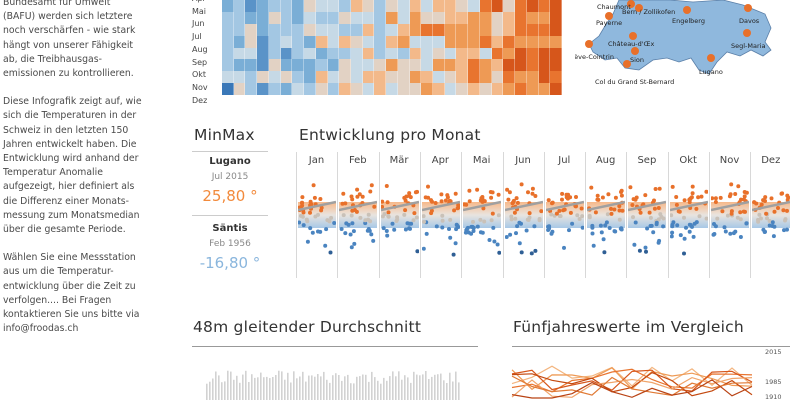 This screenshot has width=790, height=400. What do you see at coordinates (688, 215) in the screenshot?
I see `month-column-okt: Okt` at bounding box center [688, 215].